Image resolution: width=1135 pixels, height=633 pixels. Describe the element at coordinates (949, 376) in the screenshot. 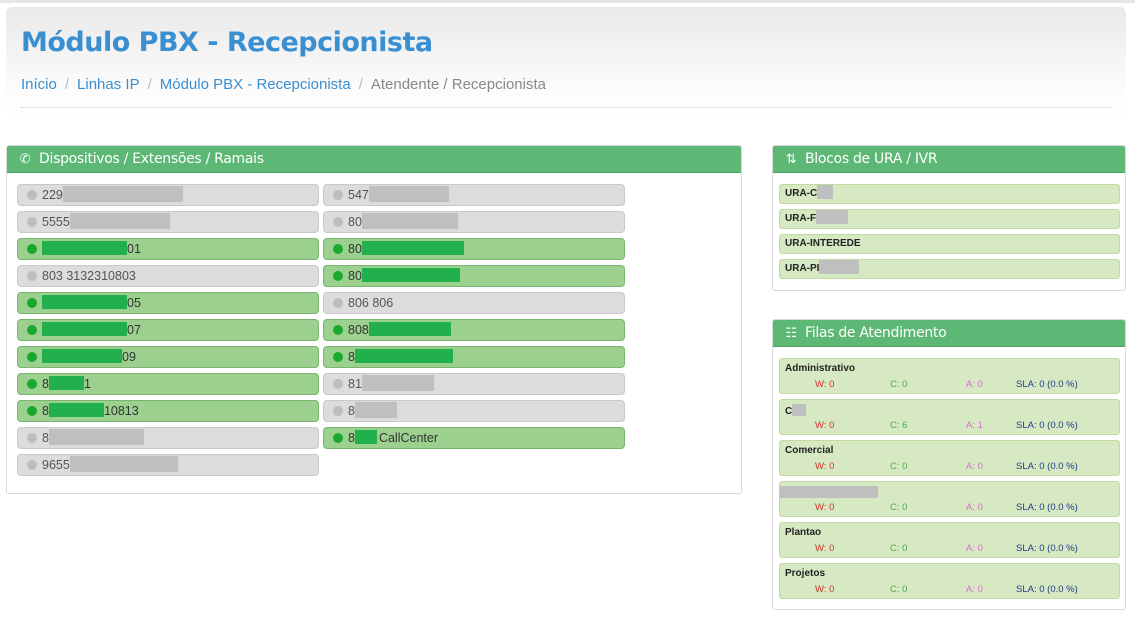

I see `queue-item: Administrativo W: 0 C: 0 A: 0 SLA: 0 (0.0 %)` at that location.